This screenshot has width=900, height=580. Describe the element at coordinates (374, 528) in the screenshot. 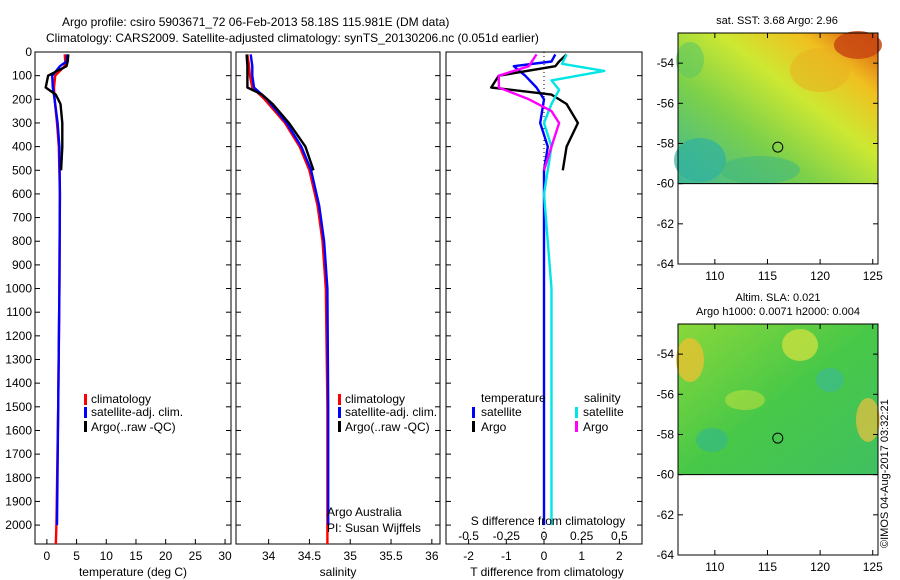

I see `pi-note: PI: Susan Wijffels` at that location.